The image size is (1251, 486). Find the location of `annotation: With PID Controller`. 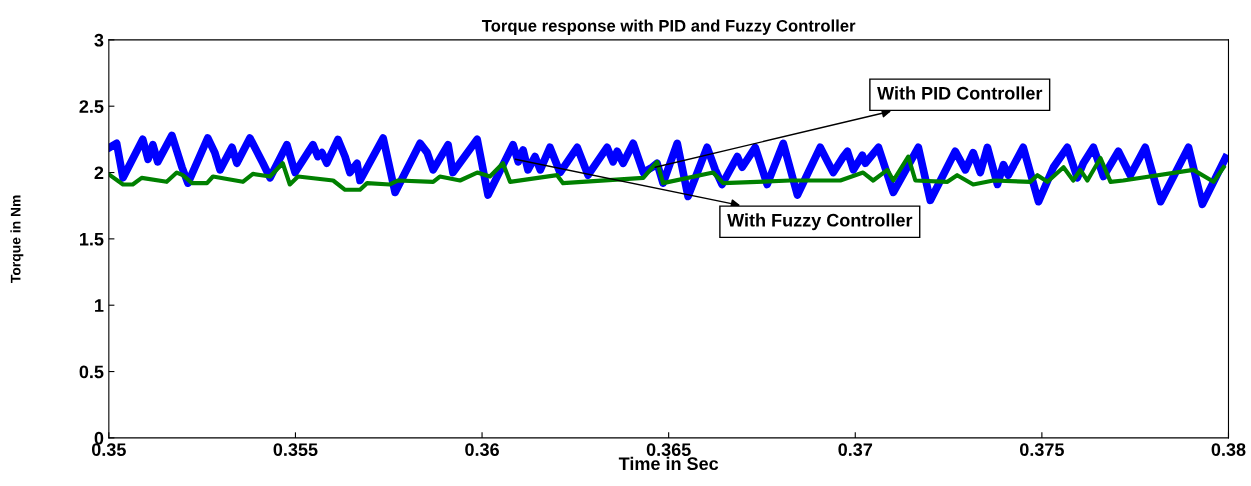

annotation: With PID Controller is located at coordinates (960, 93).